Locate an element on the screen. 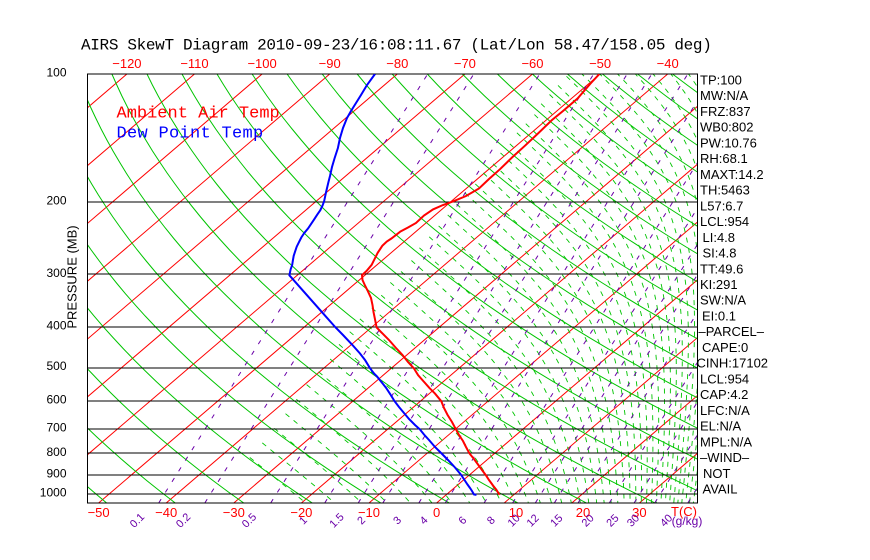 The image size is (870, 560). svg-text: LI:4.8 is located at coordinates (719, 237).